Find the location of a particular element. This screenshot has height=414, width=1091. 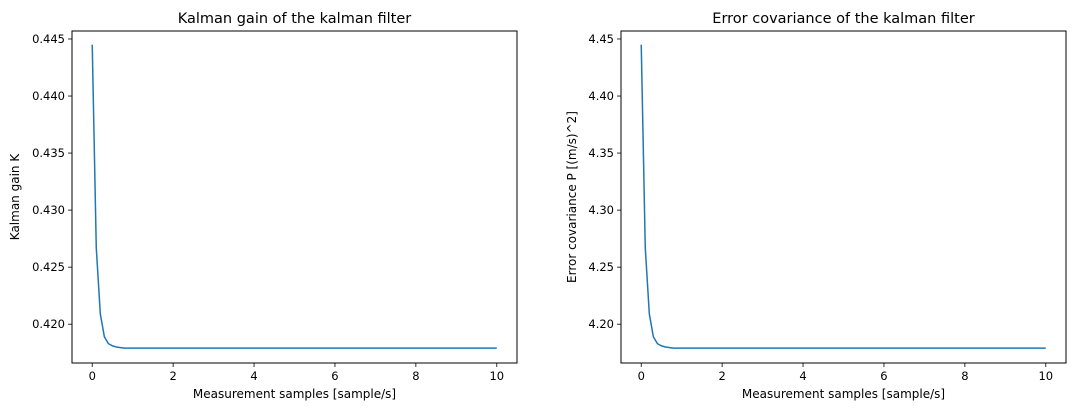

error-covariance-y-axis-label: Error covariance P [(m/s)^2] is located at coordinates (572, 197).